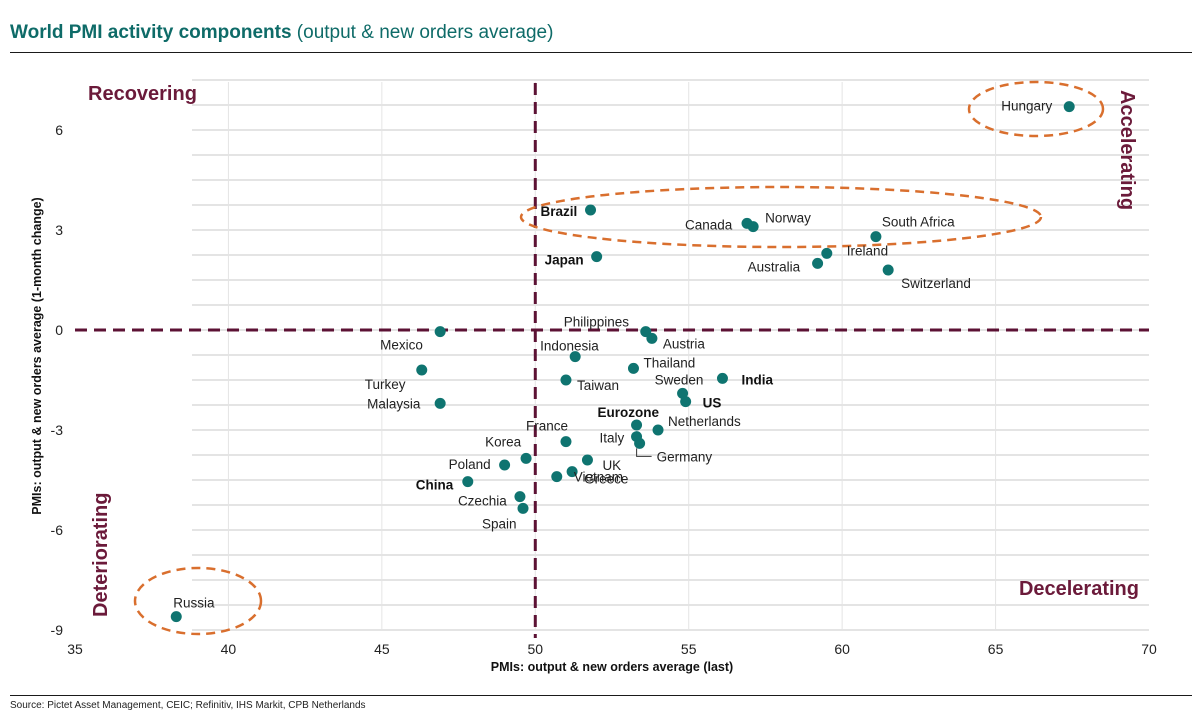 Image resolution: width=1200 pixels, height=718 pixels. What do you see at coordinates (611, 465) in the screenshot?
I see `label-uk: UK` at bounding box center [611, 465].